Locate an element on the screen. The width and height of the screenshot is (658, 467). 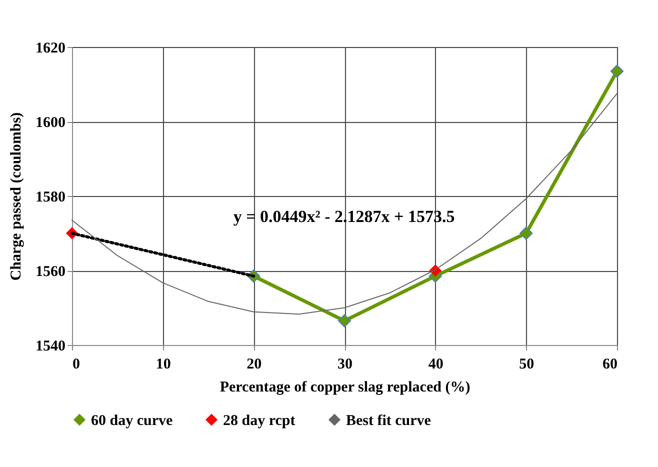
y-tick-label: 1540 is located at coordinates (51, 346).